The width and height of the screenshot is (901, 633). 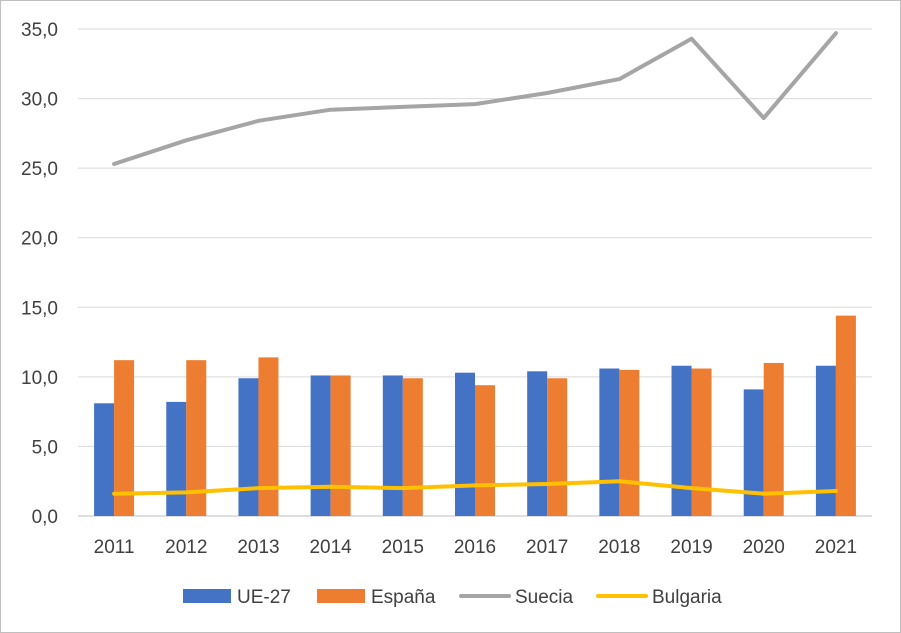 What do you see at coordinates (619, 547) in the screenshot?
I see `x-tick-label: 2018` at bounding box center [619, 547].